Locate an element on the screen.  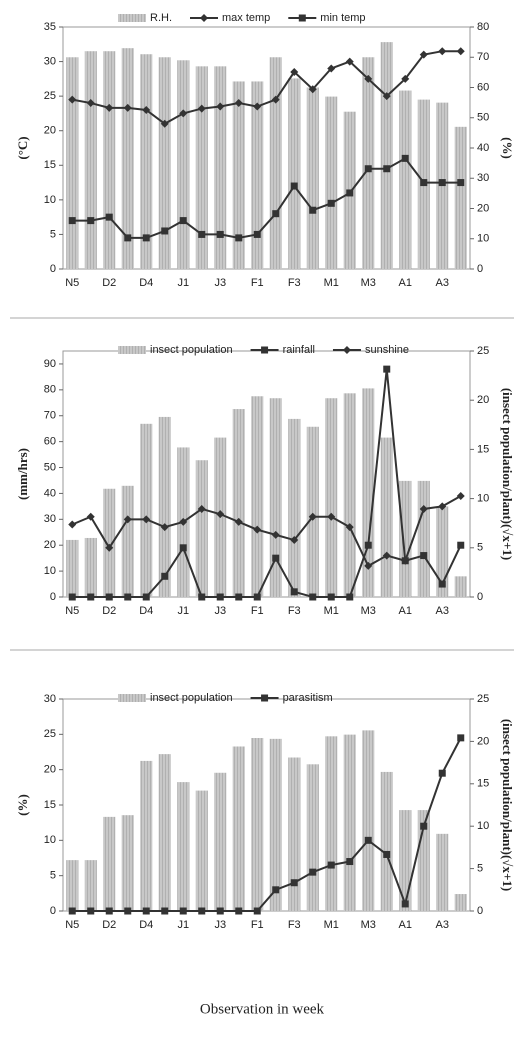
legend-label: insect population is located at coordinates (191, 350).